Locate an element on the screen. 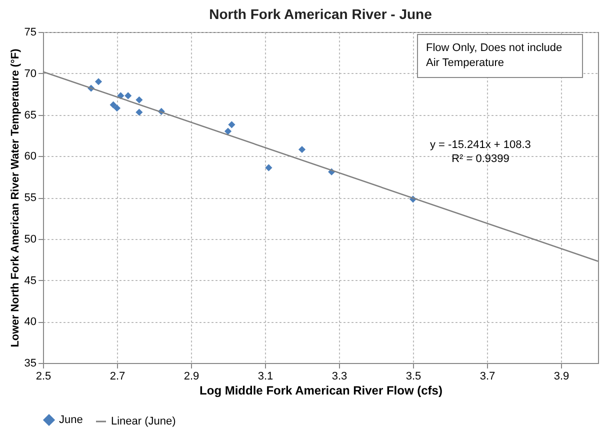 Image resolution: width=611 pixels, height=436 pixels. x-tick-label: 3.7 is located at coordinates (488, 376).